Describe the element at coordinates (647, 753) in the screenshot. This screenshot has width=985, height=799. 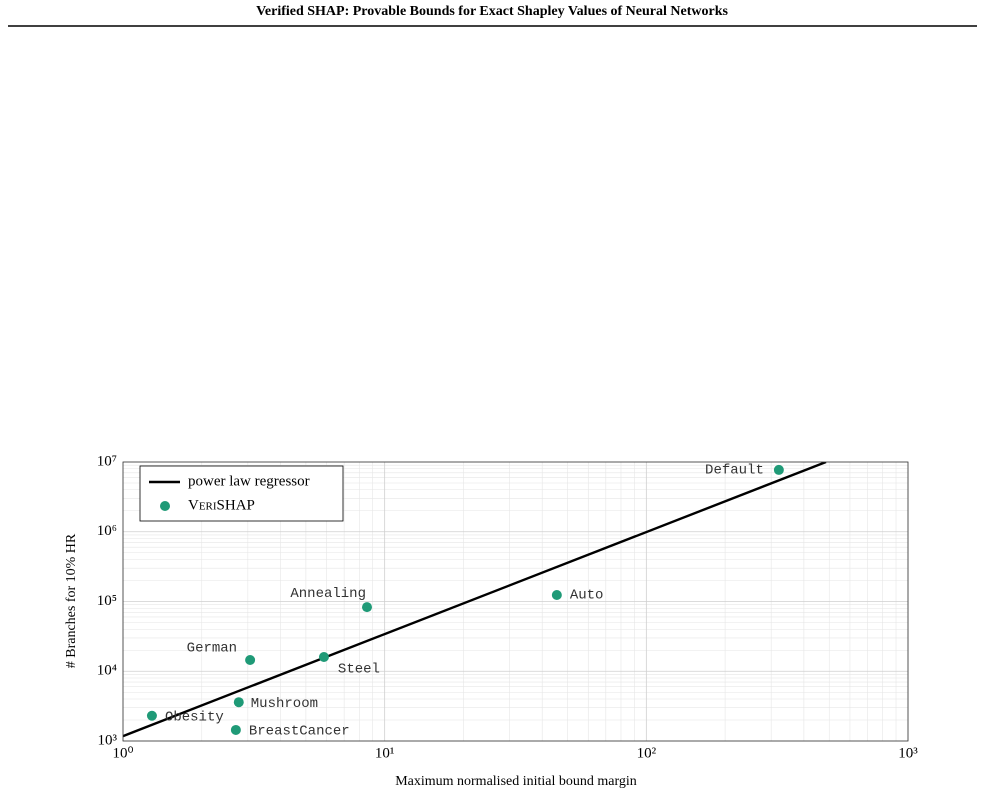
I see `x-tick-label: 10²` at that location.